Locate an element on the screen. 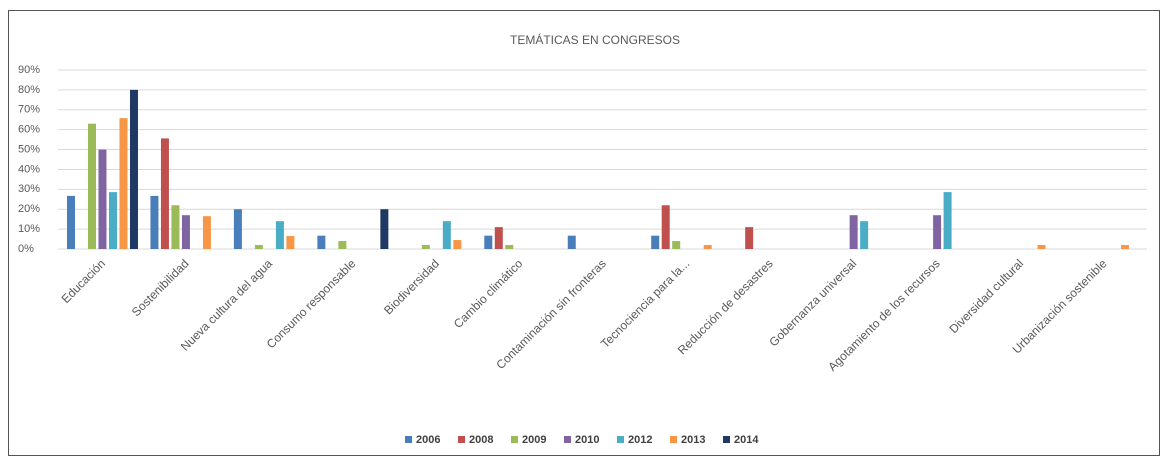 The image size is (1168, 461). y-tick-label: 70% is located at coordinates (29, 110).